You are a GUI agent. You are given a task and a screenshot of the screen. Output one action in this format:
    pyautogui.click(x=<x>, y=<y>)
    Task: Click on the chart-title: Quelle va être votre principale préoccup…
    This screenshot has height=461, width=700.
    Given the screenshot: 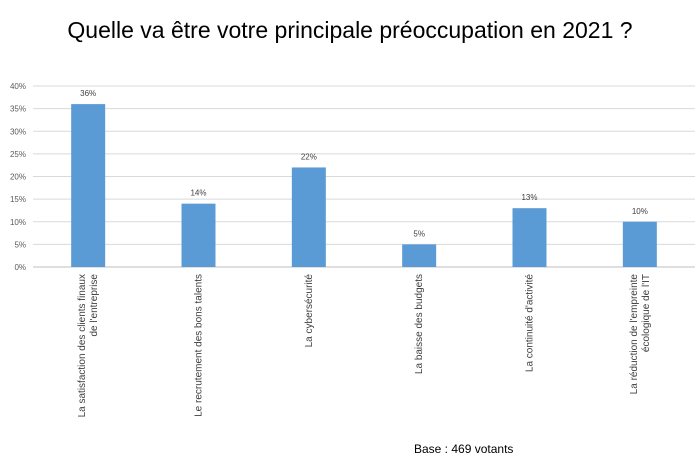 What is the action you would take?
    pyautogui.click(x=350, y=30)
    